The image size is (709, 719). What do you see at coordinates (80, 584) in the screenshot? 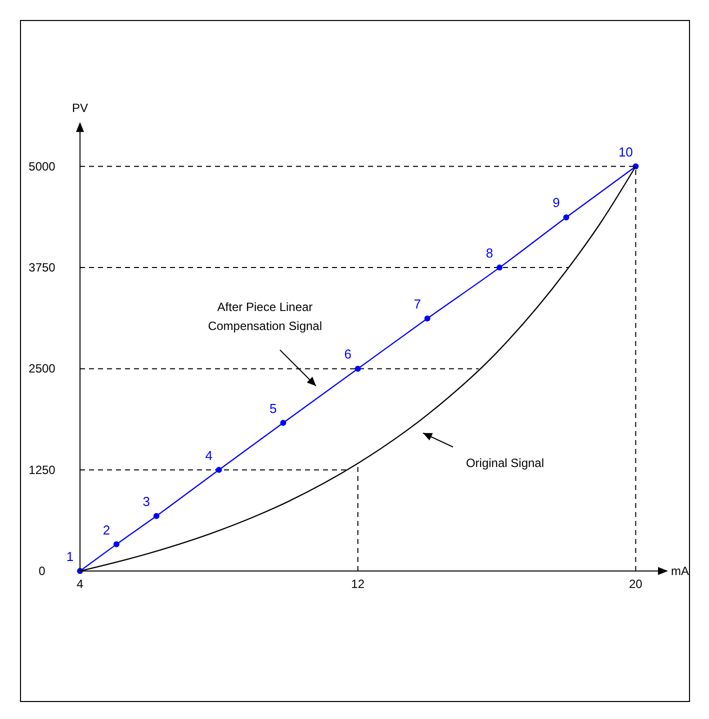
I see `x-tick-label: 4` at bounding box center [80, 584].